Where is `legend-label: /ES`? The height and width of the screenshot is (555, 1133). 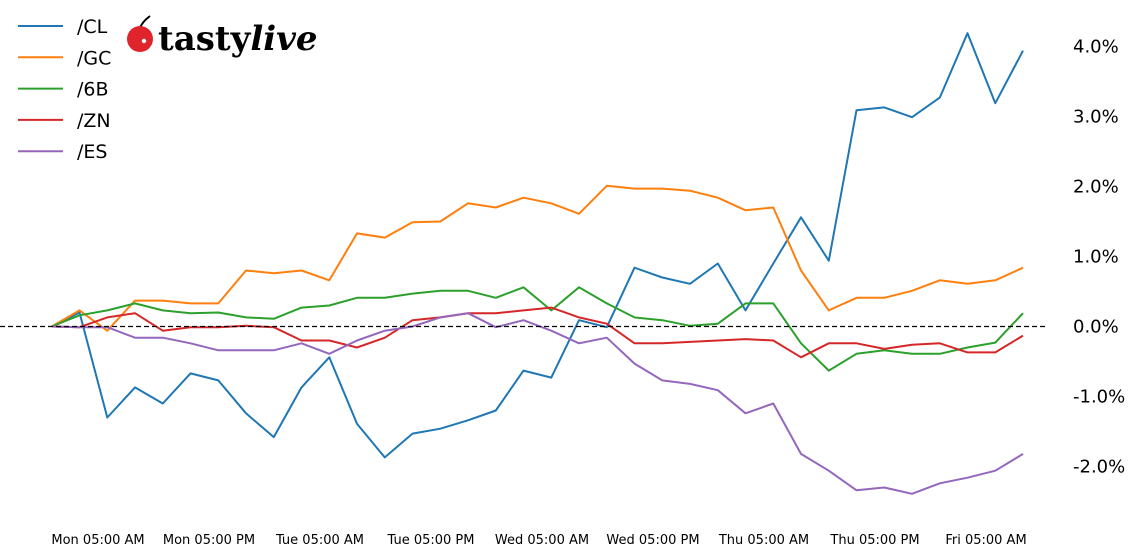
legend-label: /ES is located at coordinates (92, 152).